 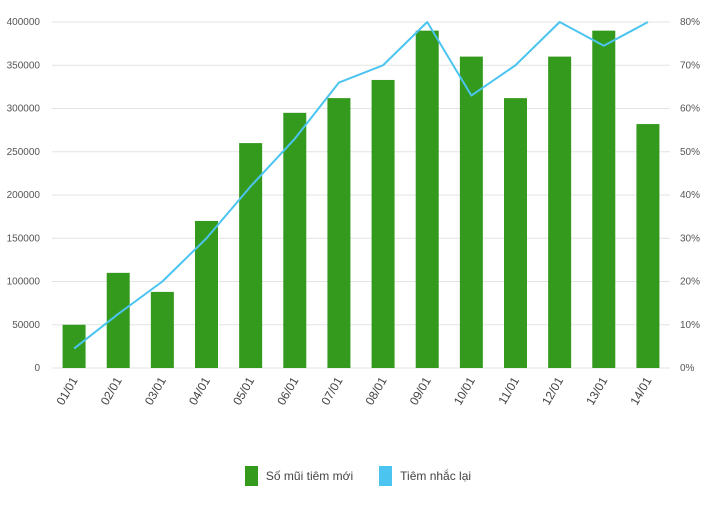 What do you see at coordinates (687, 368) in the screenshot?
I see `right-tick-label: 0%` at bounding box center [687, 368].